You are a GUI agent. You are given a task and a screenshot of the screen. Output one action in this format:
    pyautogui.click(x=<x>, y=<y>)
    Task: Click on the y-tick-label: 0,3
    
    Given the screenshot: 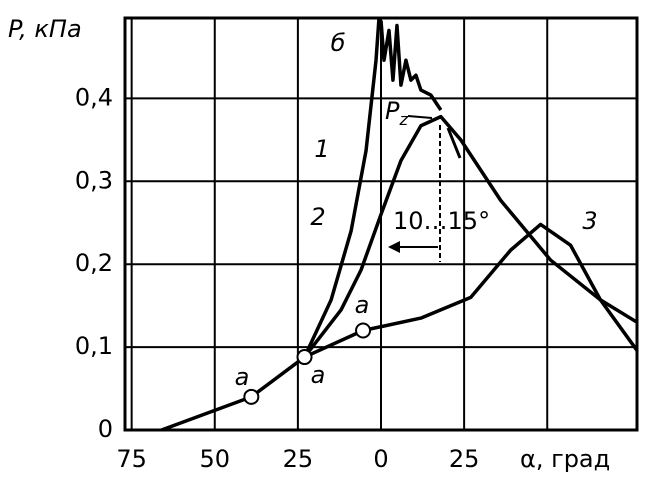 What is the action you would take?
    pyautogui.click(x=94, y=180)
    